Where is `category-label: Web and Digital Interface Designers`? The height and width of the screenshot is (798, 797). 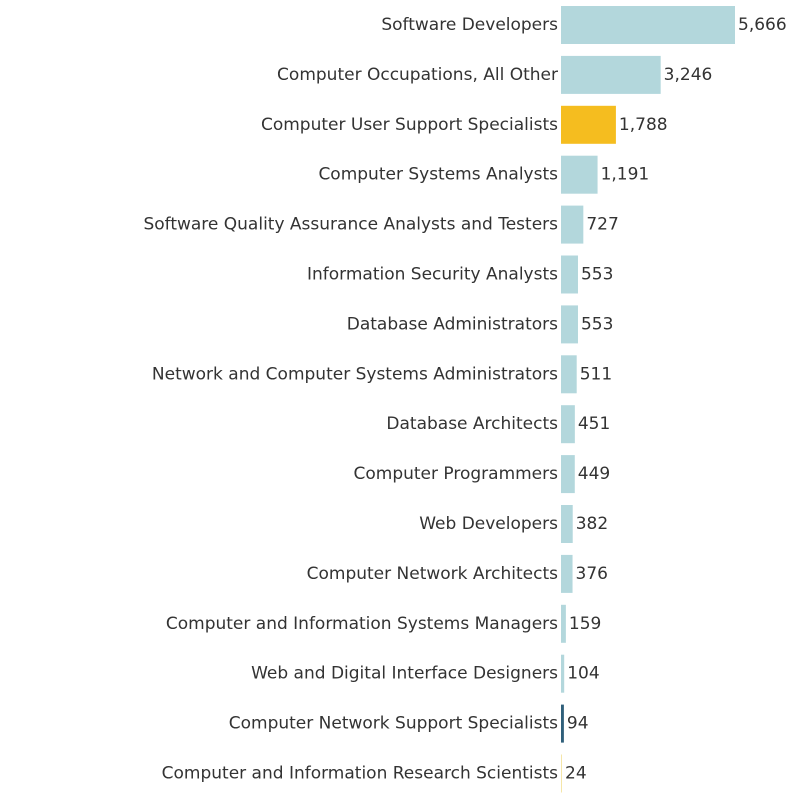
category-label: Web and Digital Interface Designers is located at coordinates (404, 674).